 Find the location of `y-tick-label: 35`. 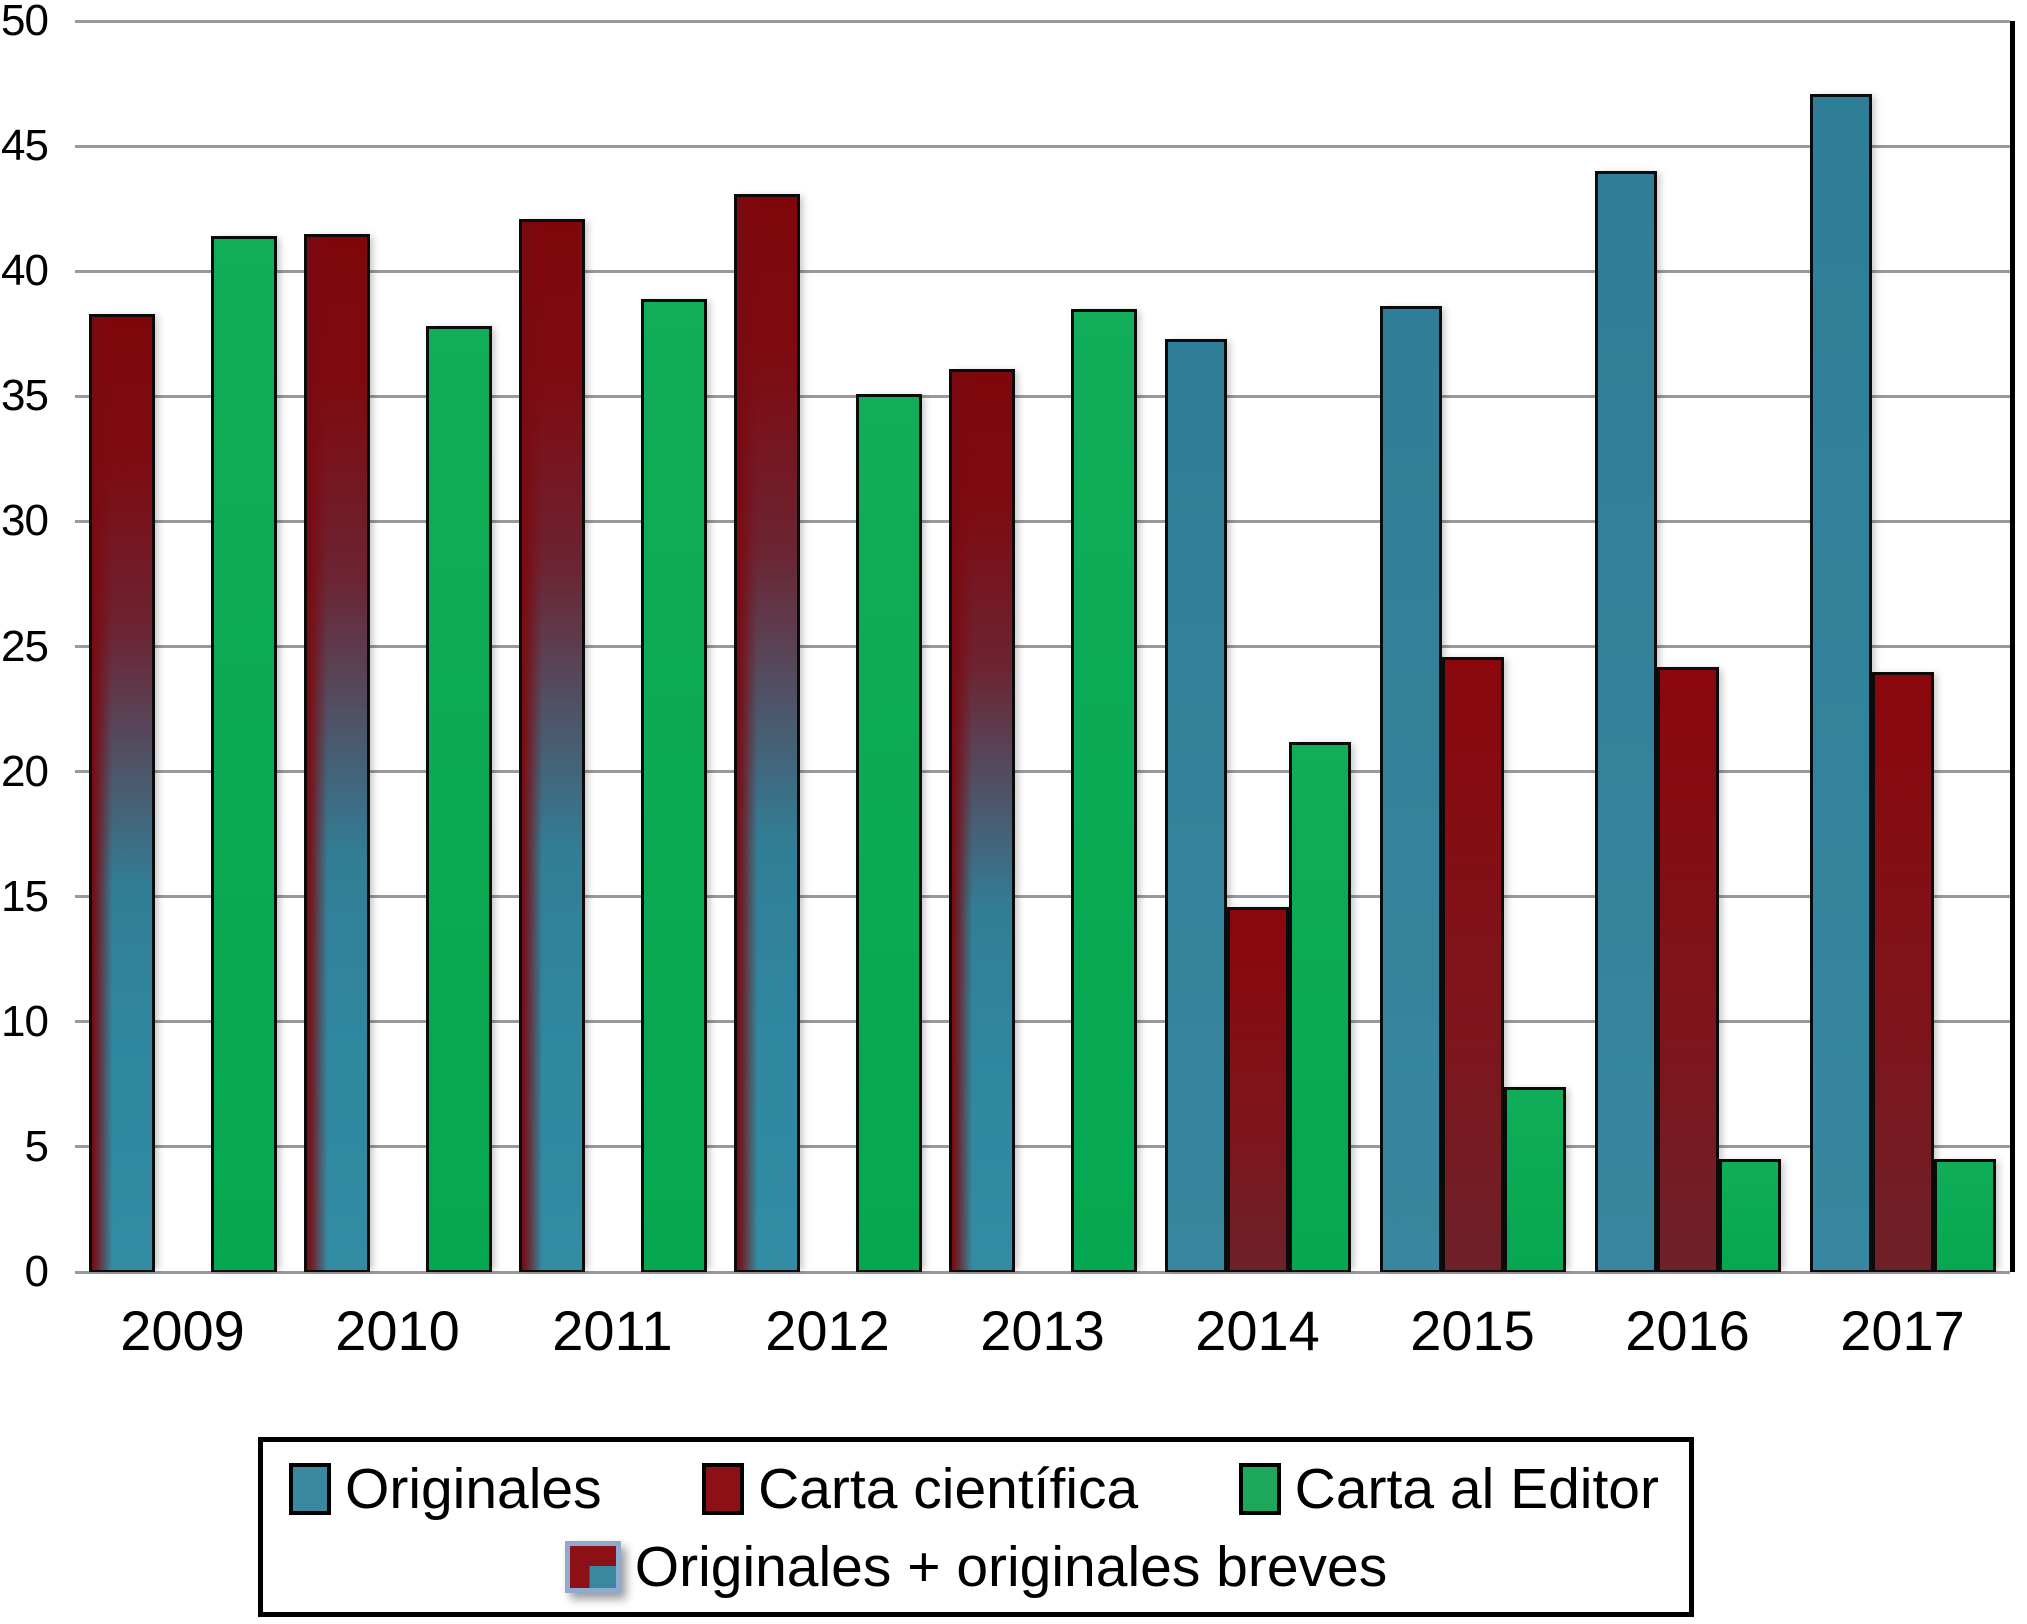

y-tick-label: 35 is located at coordinates (25, 396).